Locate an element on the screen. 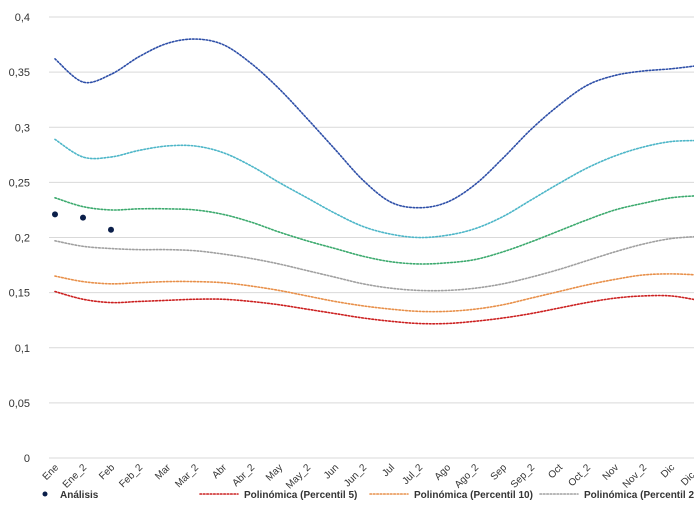 The image size is (694, 506). y-tick-label: 0,35 is located at coordinates (19, 73).